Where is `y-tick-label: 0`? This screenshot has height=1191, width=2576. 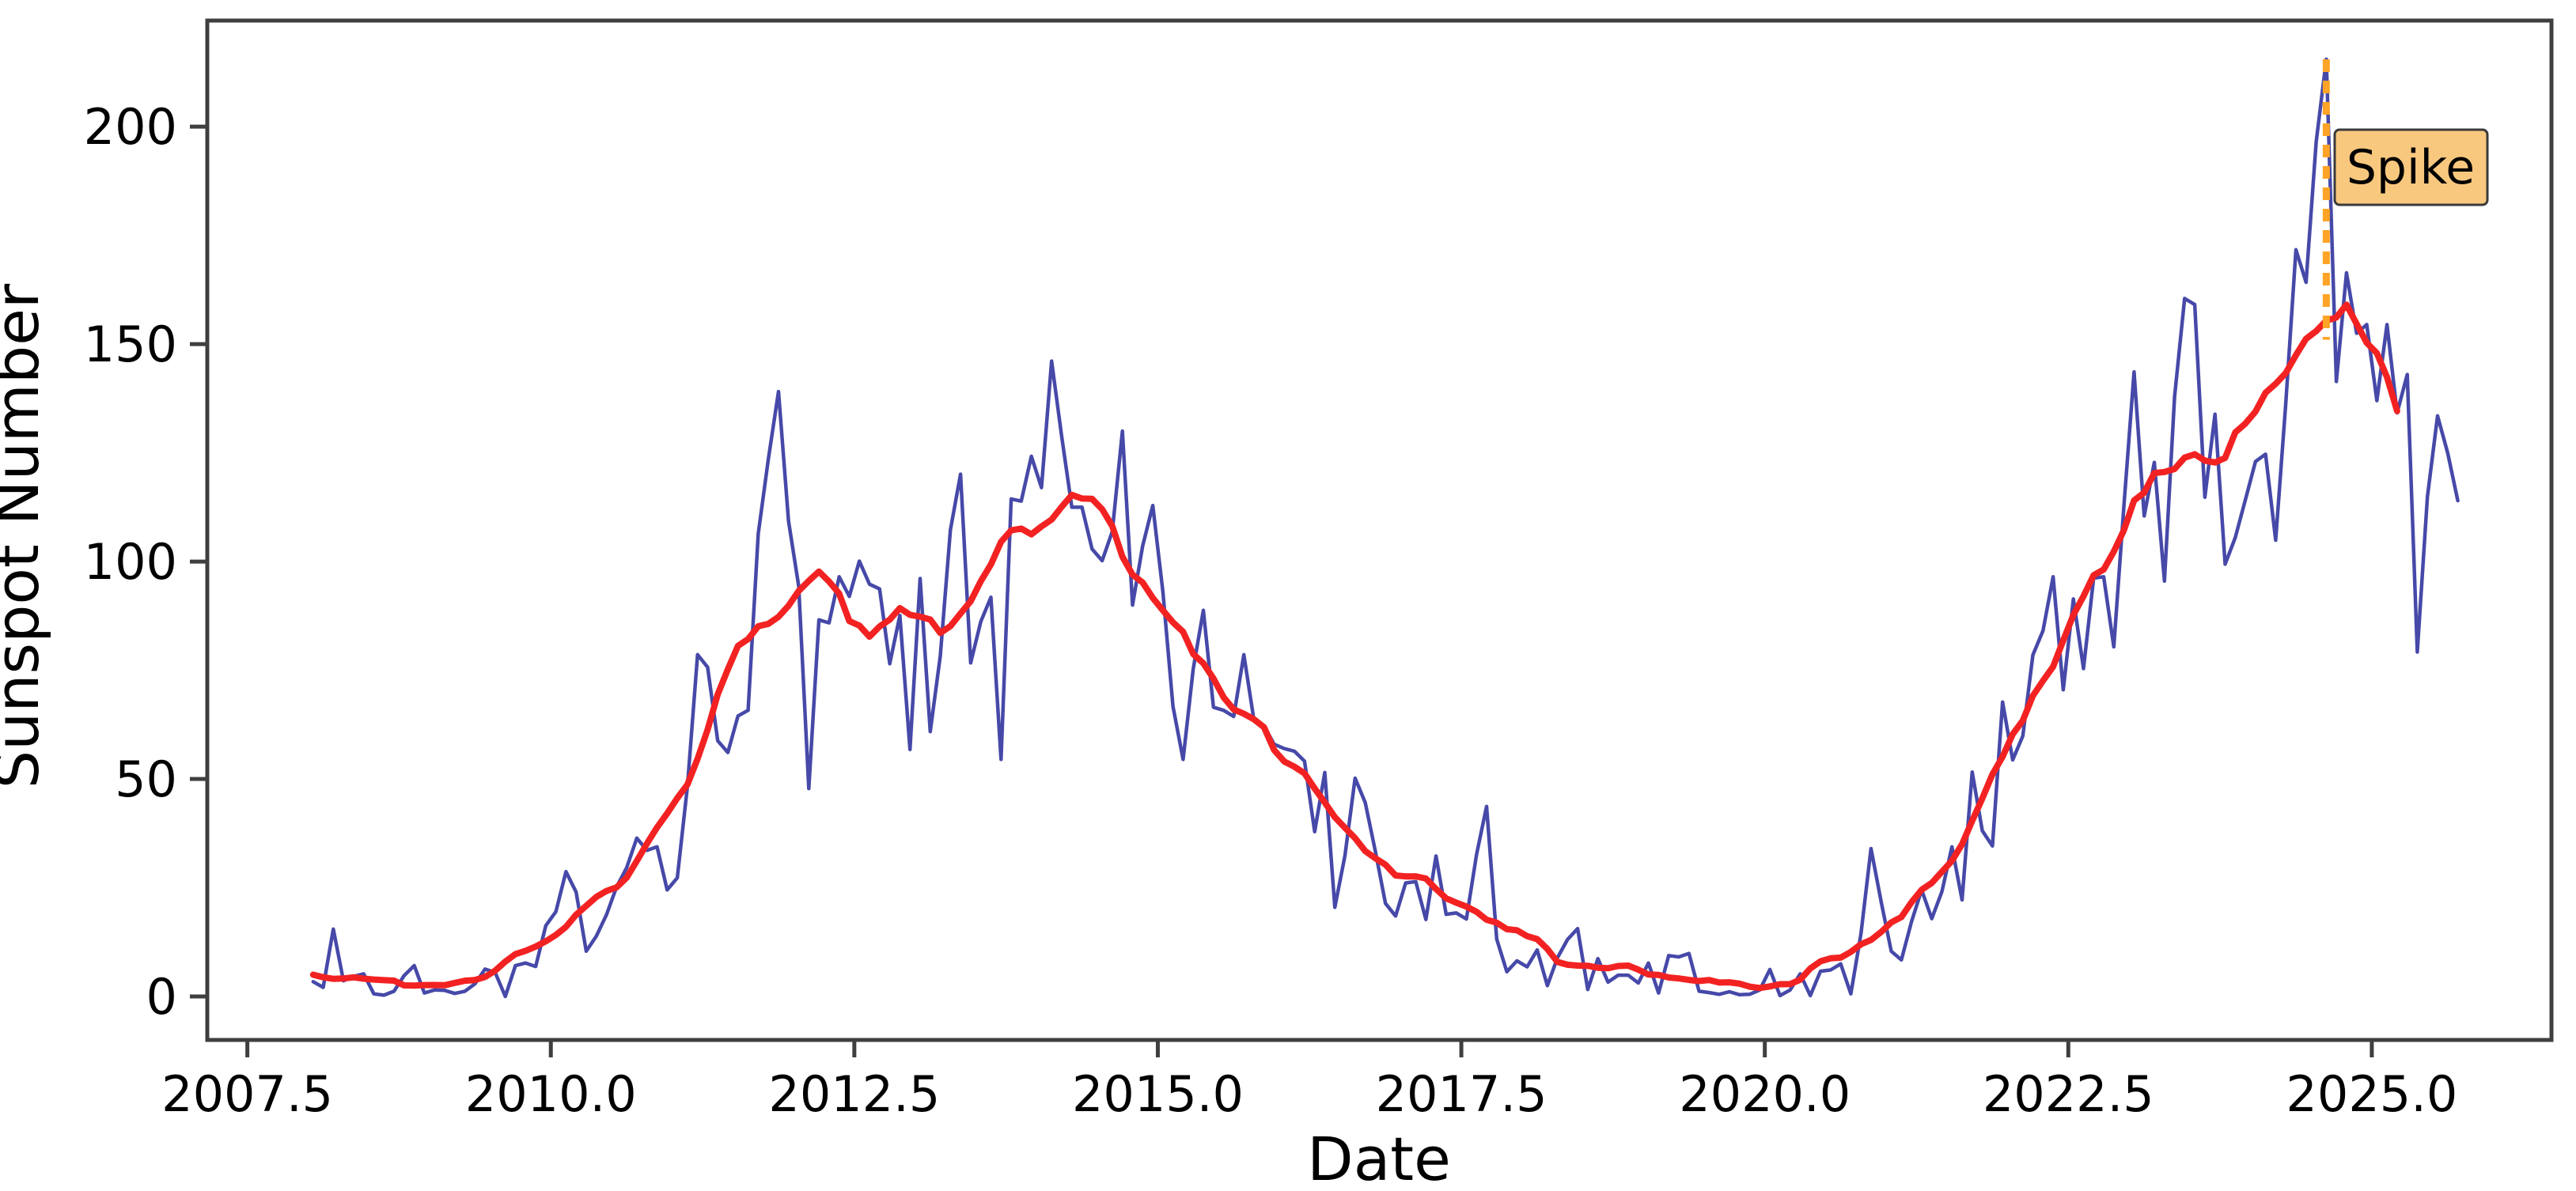 y-tick-label: 0 is located at coordinates (161, 997).